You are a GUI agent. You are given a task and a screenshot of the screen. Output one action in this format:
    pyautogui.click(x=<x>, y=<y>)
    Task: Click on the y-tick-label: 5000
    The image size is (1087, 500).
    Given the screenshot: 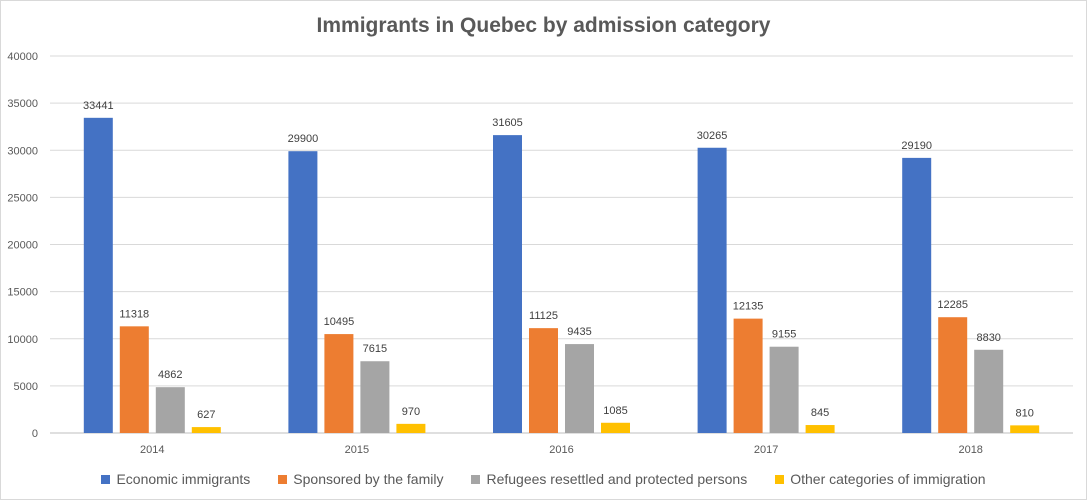 What is the action you would take?
    pyautogui.click(x=26, y=387)
    